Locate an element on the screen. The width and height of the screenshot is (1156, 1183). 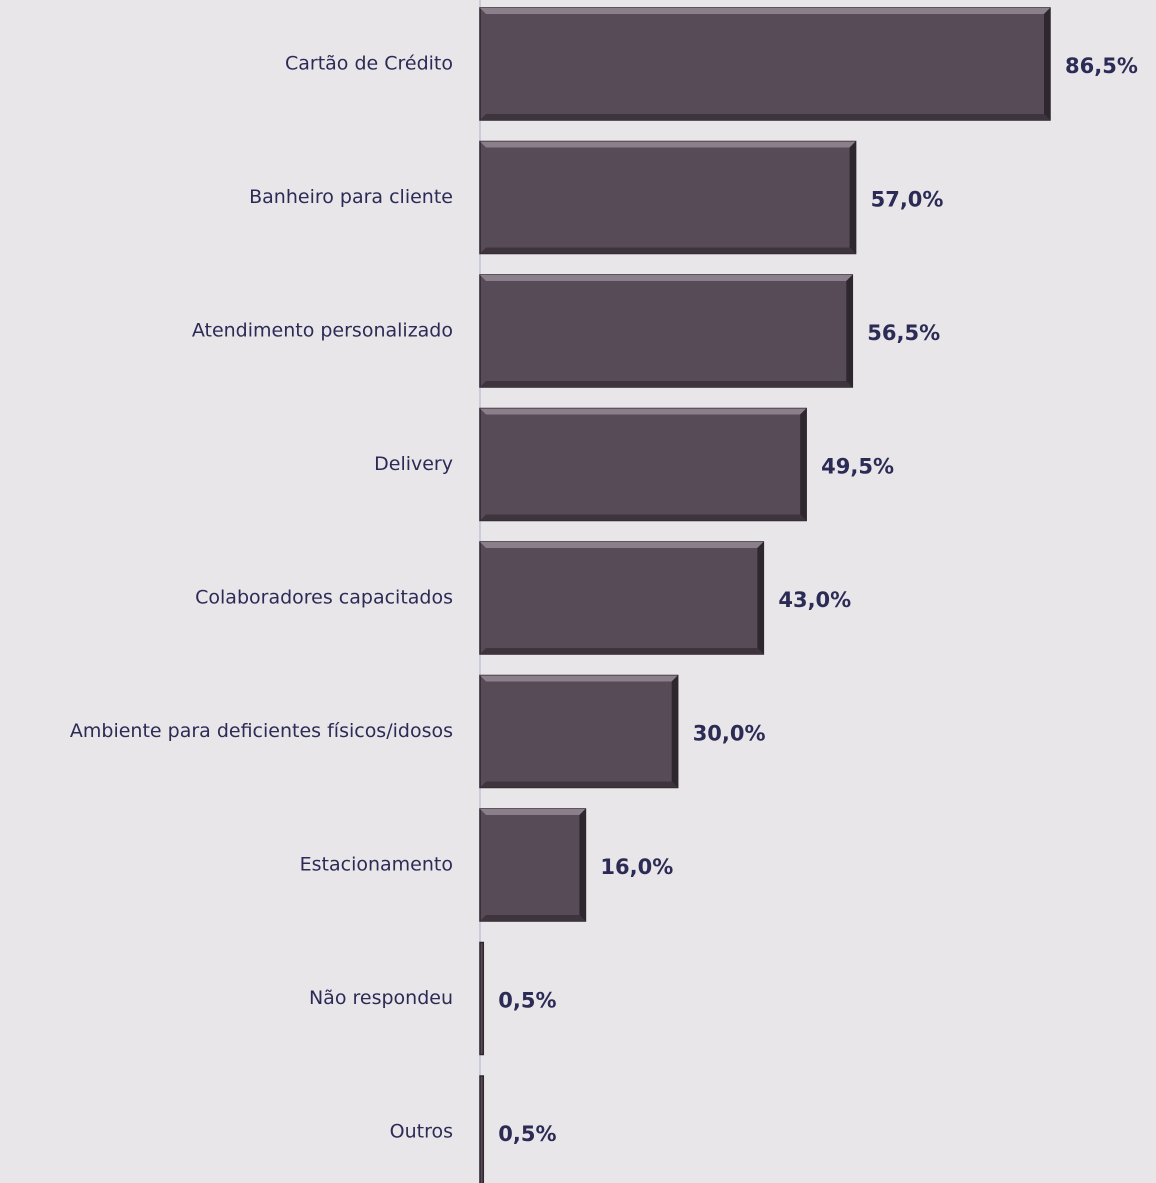
value-label: 16,0% is located at coordinates (636, 867).